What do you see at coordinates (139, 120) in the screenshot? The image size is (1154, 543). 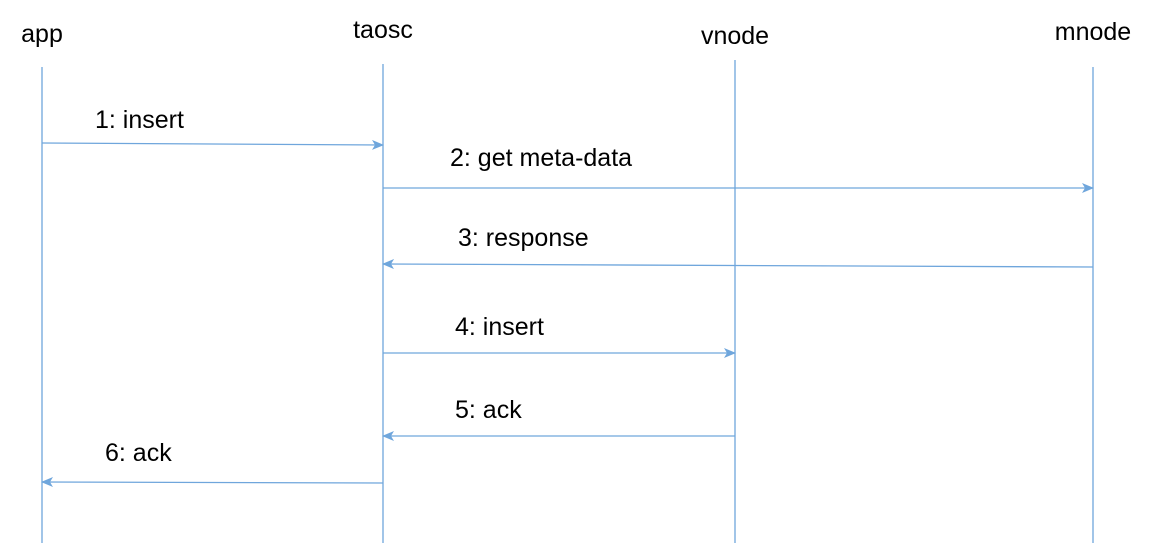 I see `message-label-1: 1: insert` at bounding box center [139, 120].